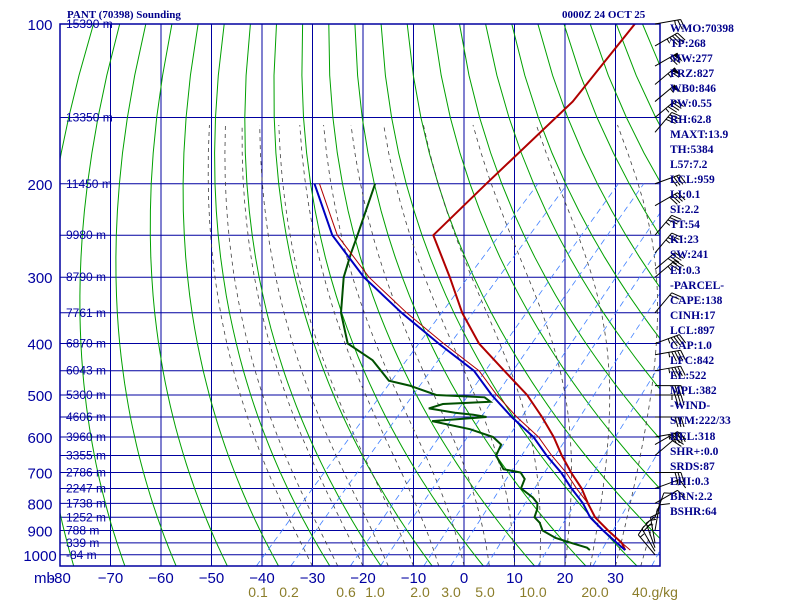 Image resolution: width=800 pixels, height=600 pixels. Describe the element at coordinates (39, 474) in the screenshot. I see `pressure-tick-label: 700` at that location.